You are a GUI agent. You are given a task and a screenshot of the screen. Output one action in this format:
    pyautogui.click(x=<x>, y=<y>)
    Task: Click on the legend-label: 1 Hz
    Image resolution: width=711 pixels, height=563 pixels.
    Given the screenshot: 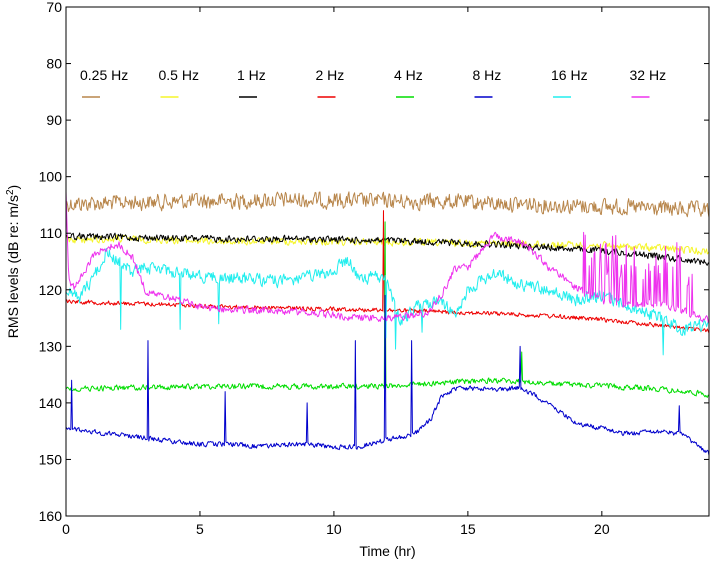 What is the action you would take?
    pyautogui.click(x=251, y=75)
    